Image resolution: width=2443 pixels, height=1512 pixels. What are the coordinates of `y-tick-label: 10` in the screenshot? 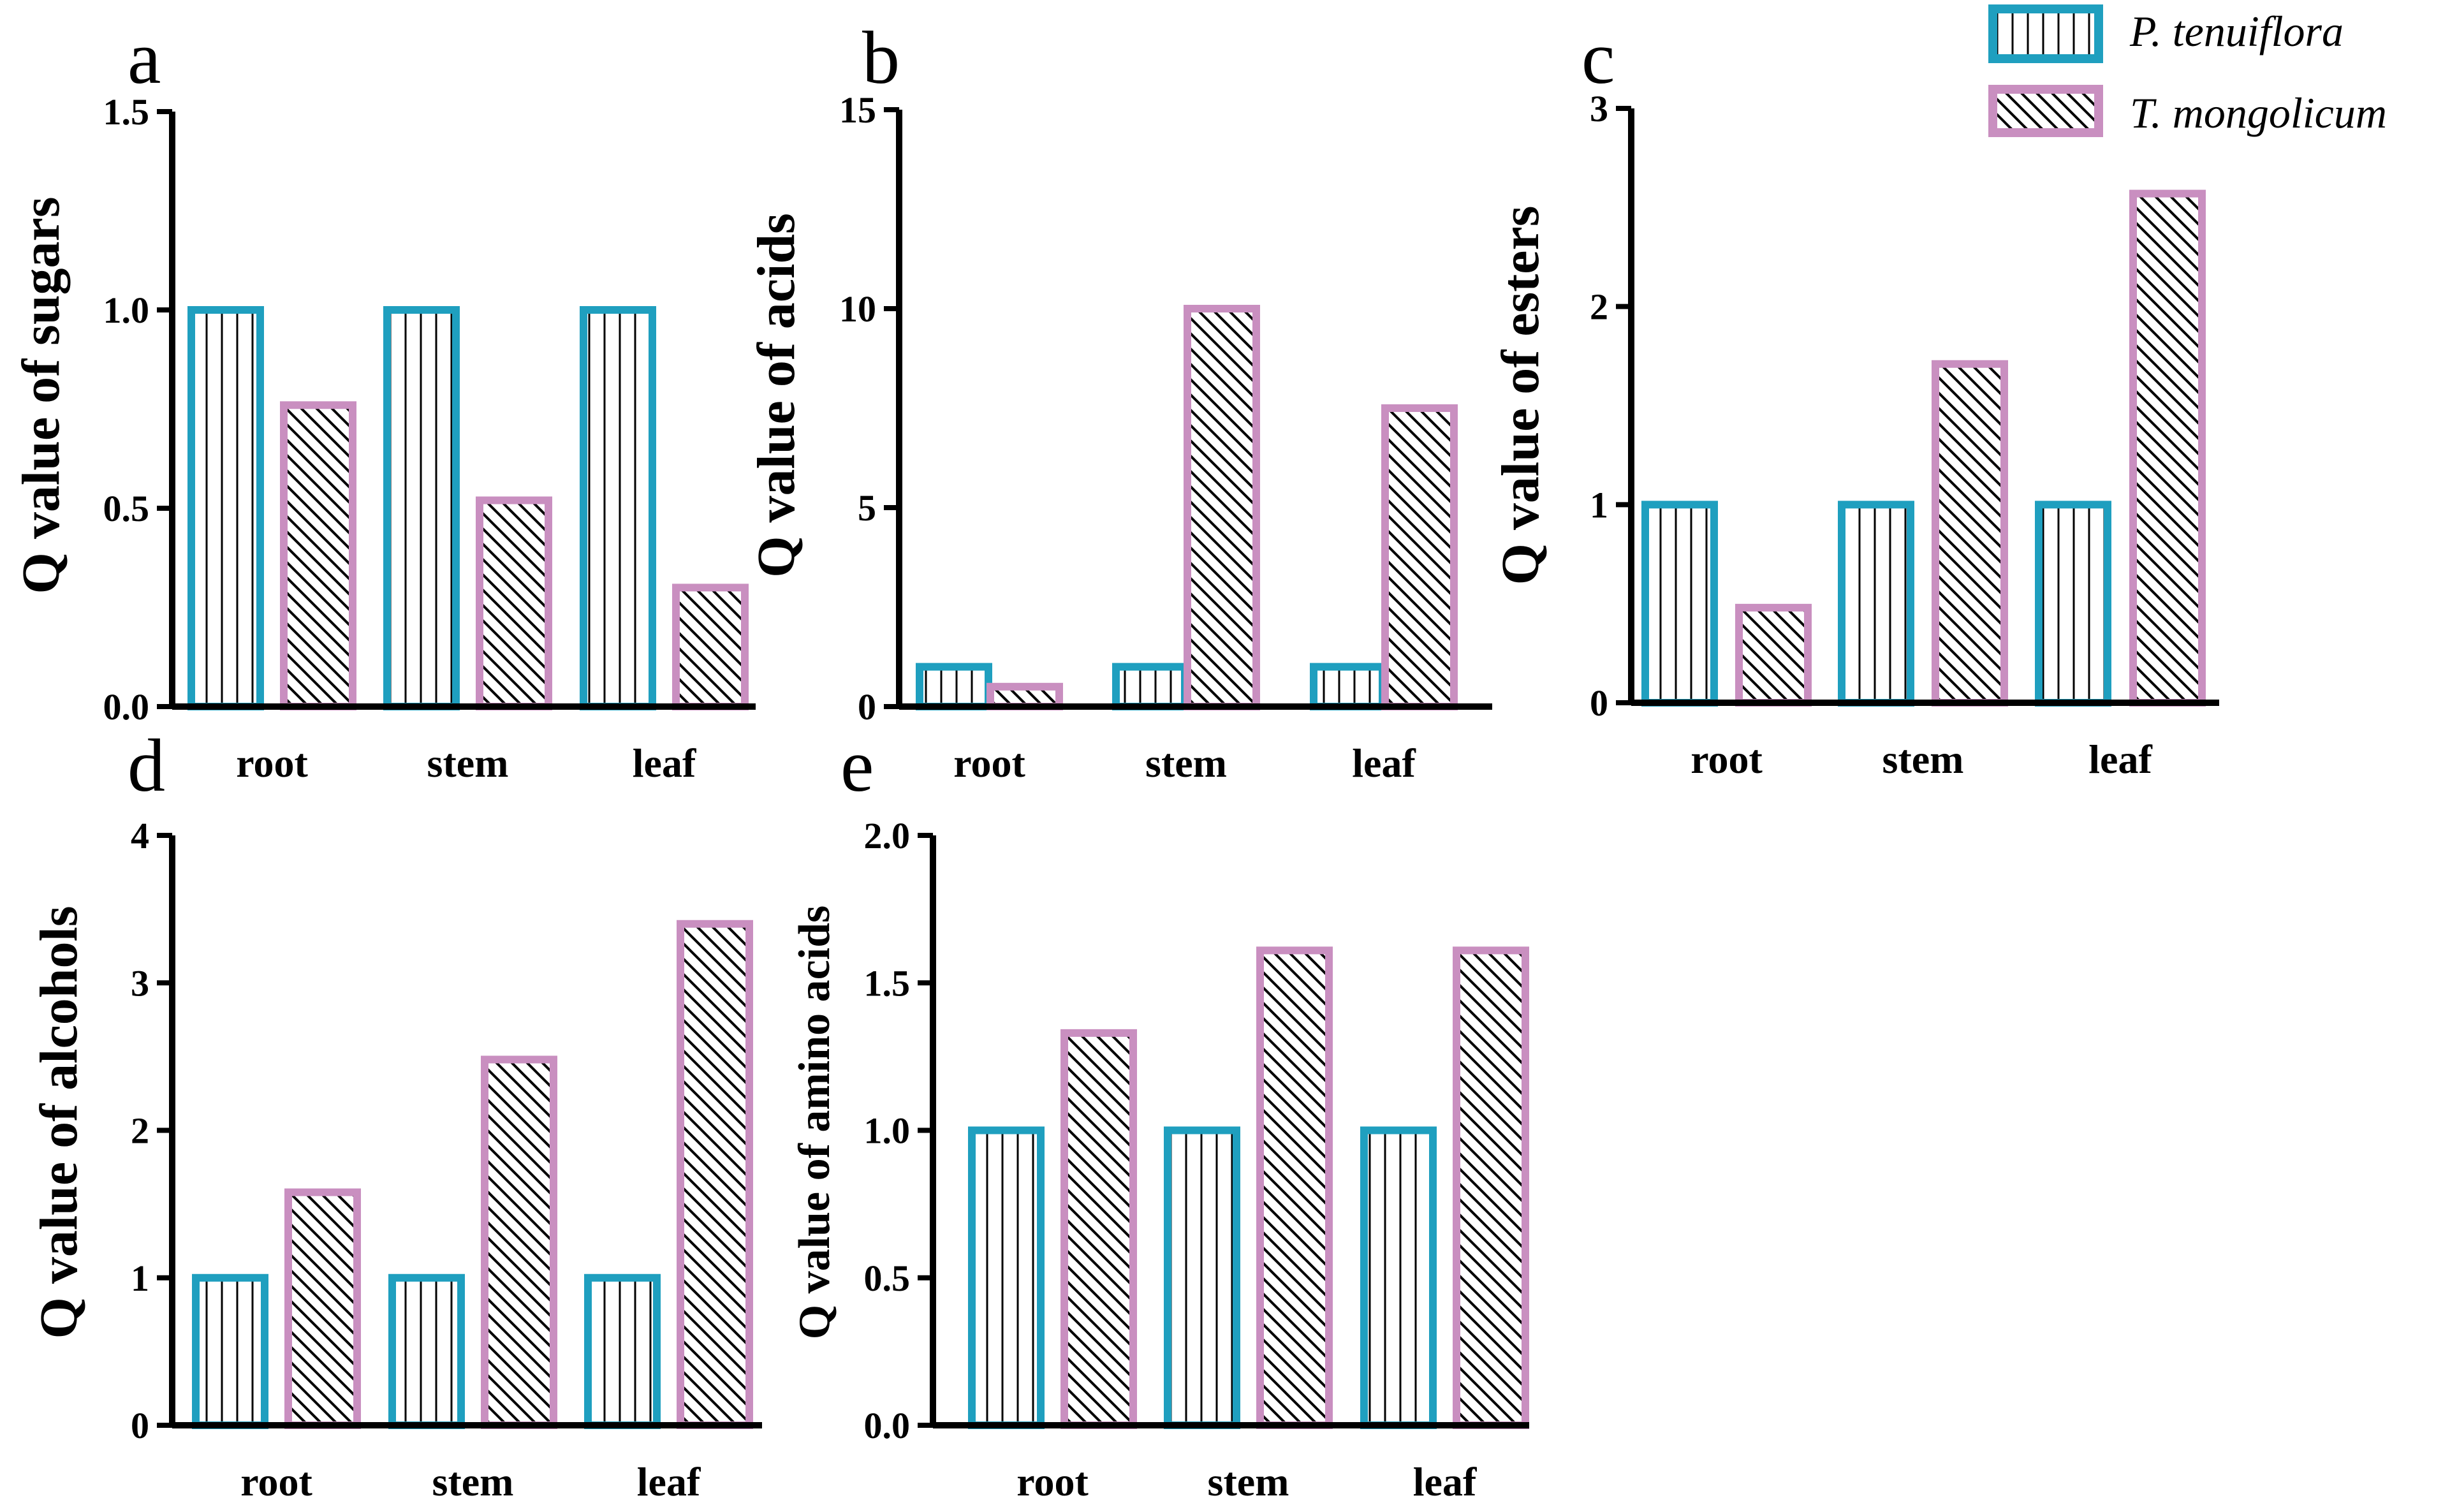 It's located at (857, 309).